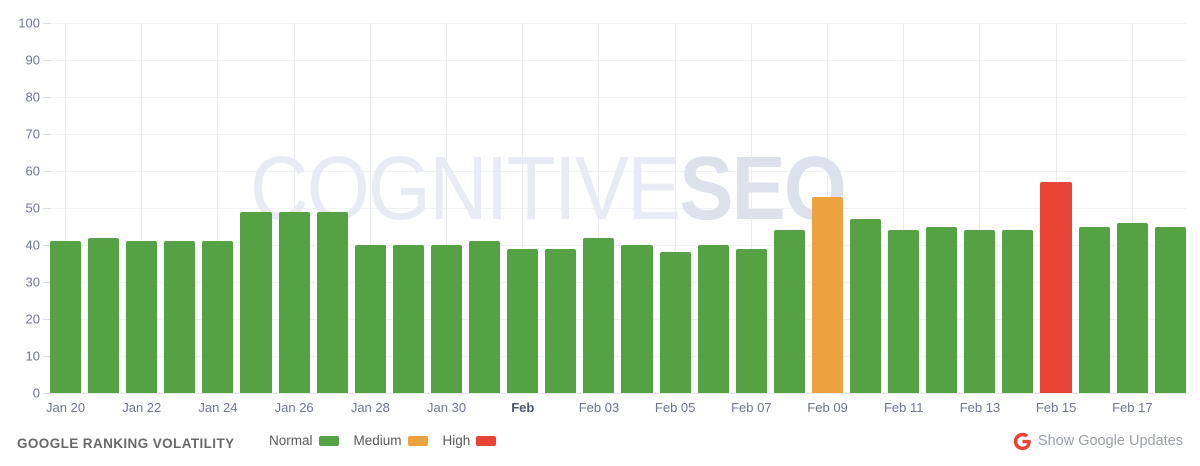 This screenshot has width=1200, height=466. Describe the element at coordinates (1132, 407) in the screenshot. I see `x-axis-label: Feb 17` at that location.